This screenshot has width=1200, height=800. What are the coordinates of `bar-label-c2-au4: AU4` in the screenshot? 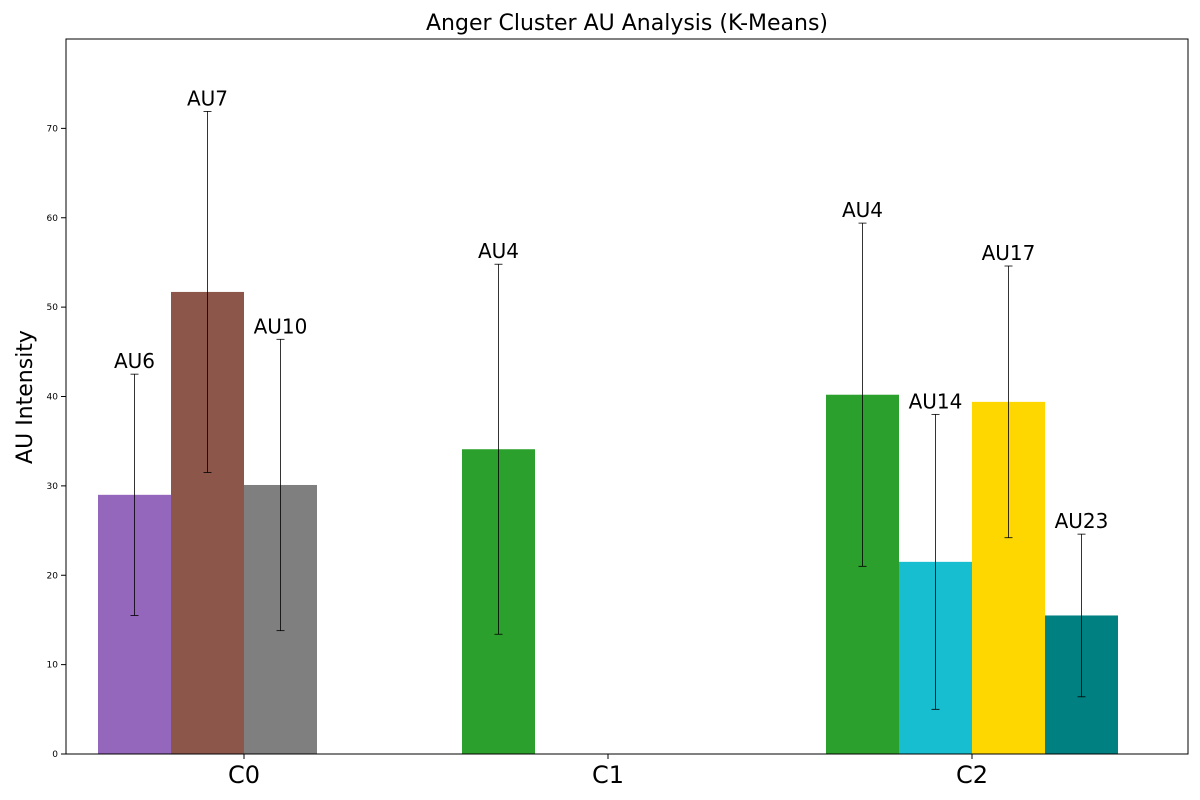 It's located at (862, 210).